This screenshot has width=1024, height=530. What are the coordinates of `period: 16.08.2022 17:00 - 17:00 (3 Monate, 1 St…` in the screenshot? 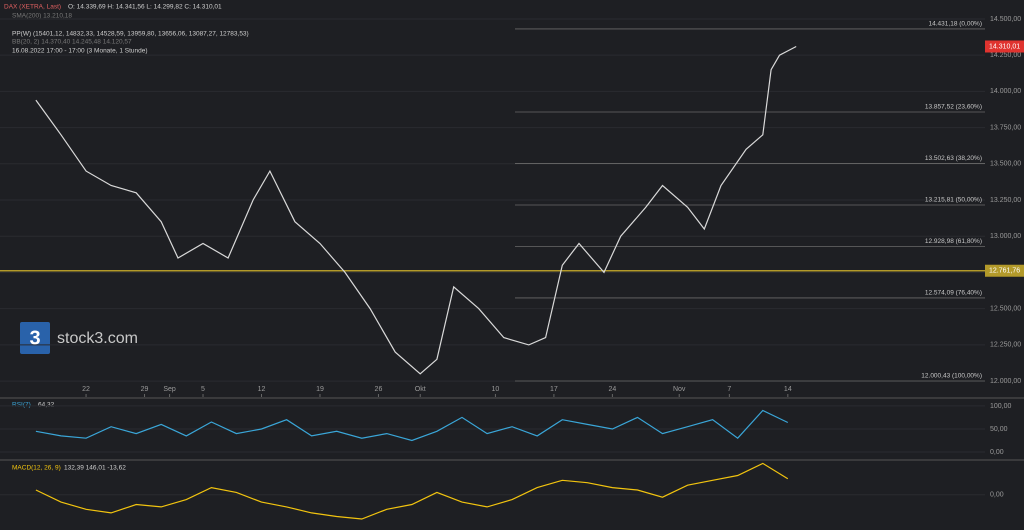 It's located at (80, 51).